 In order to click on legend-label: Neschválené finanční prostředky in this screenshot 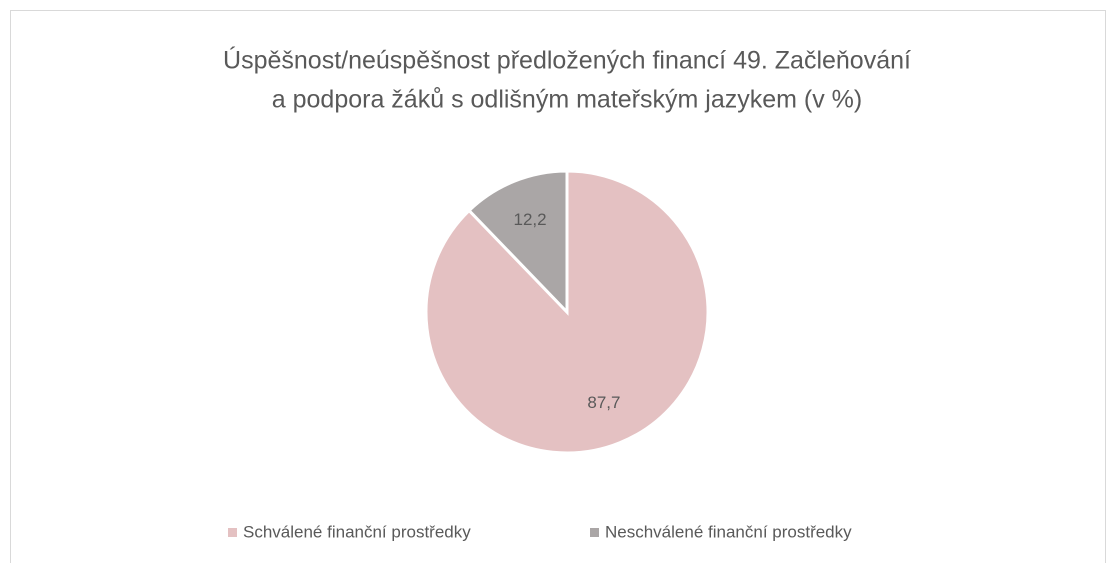, I will do `click(728, 531)`.